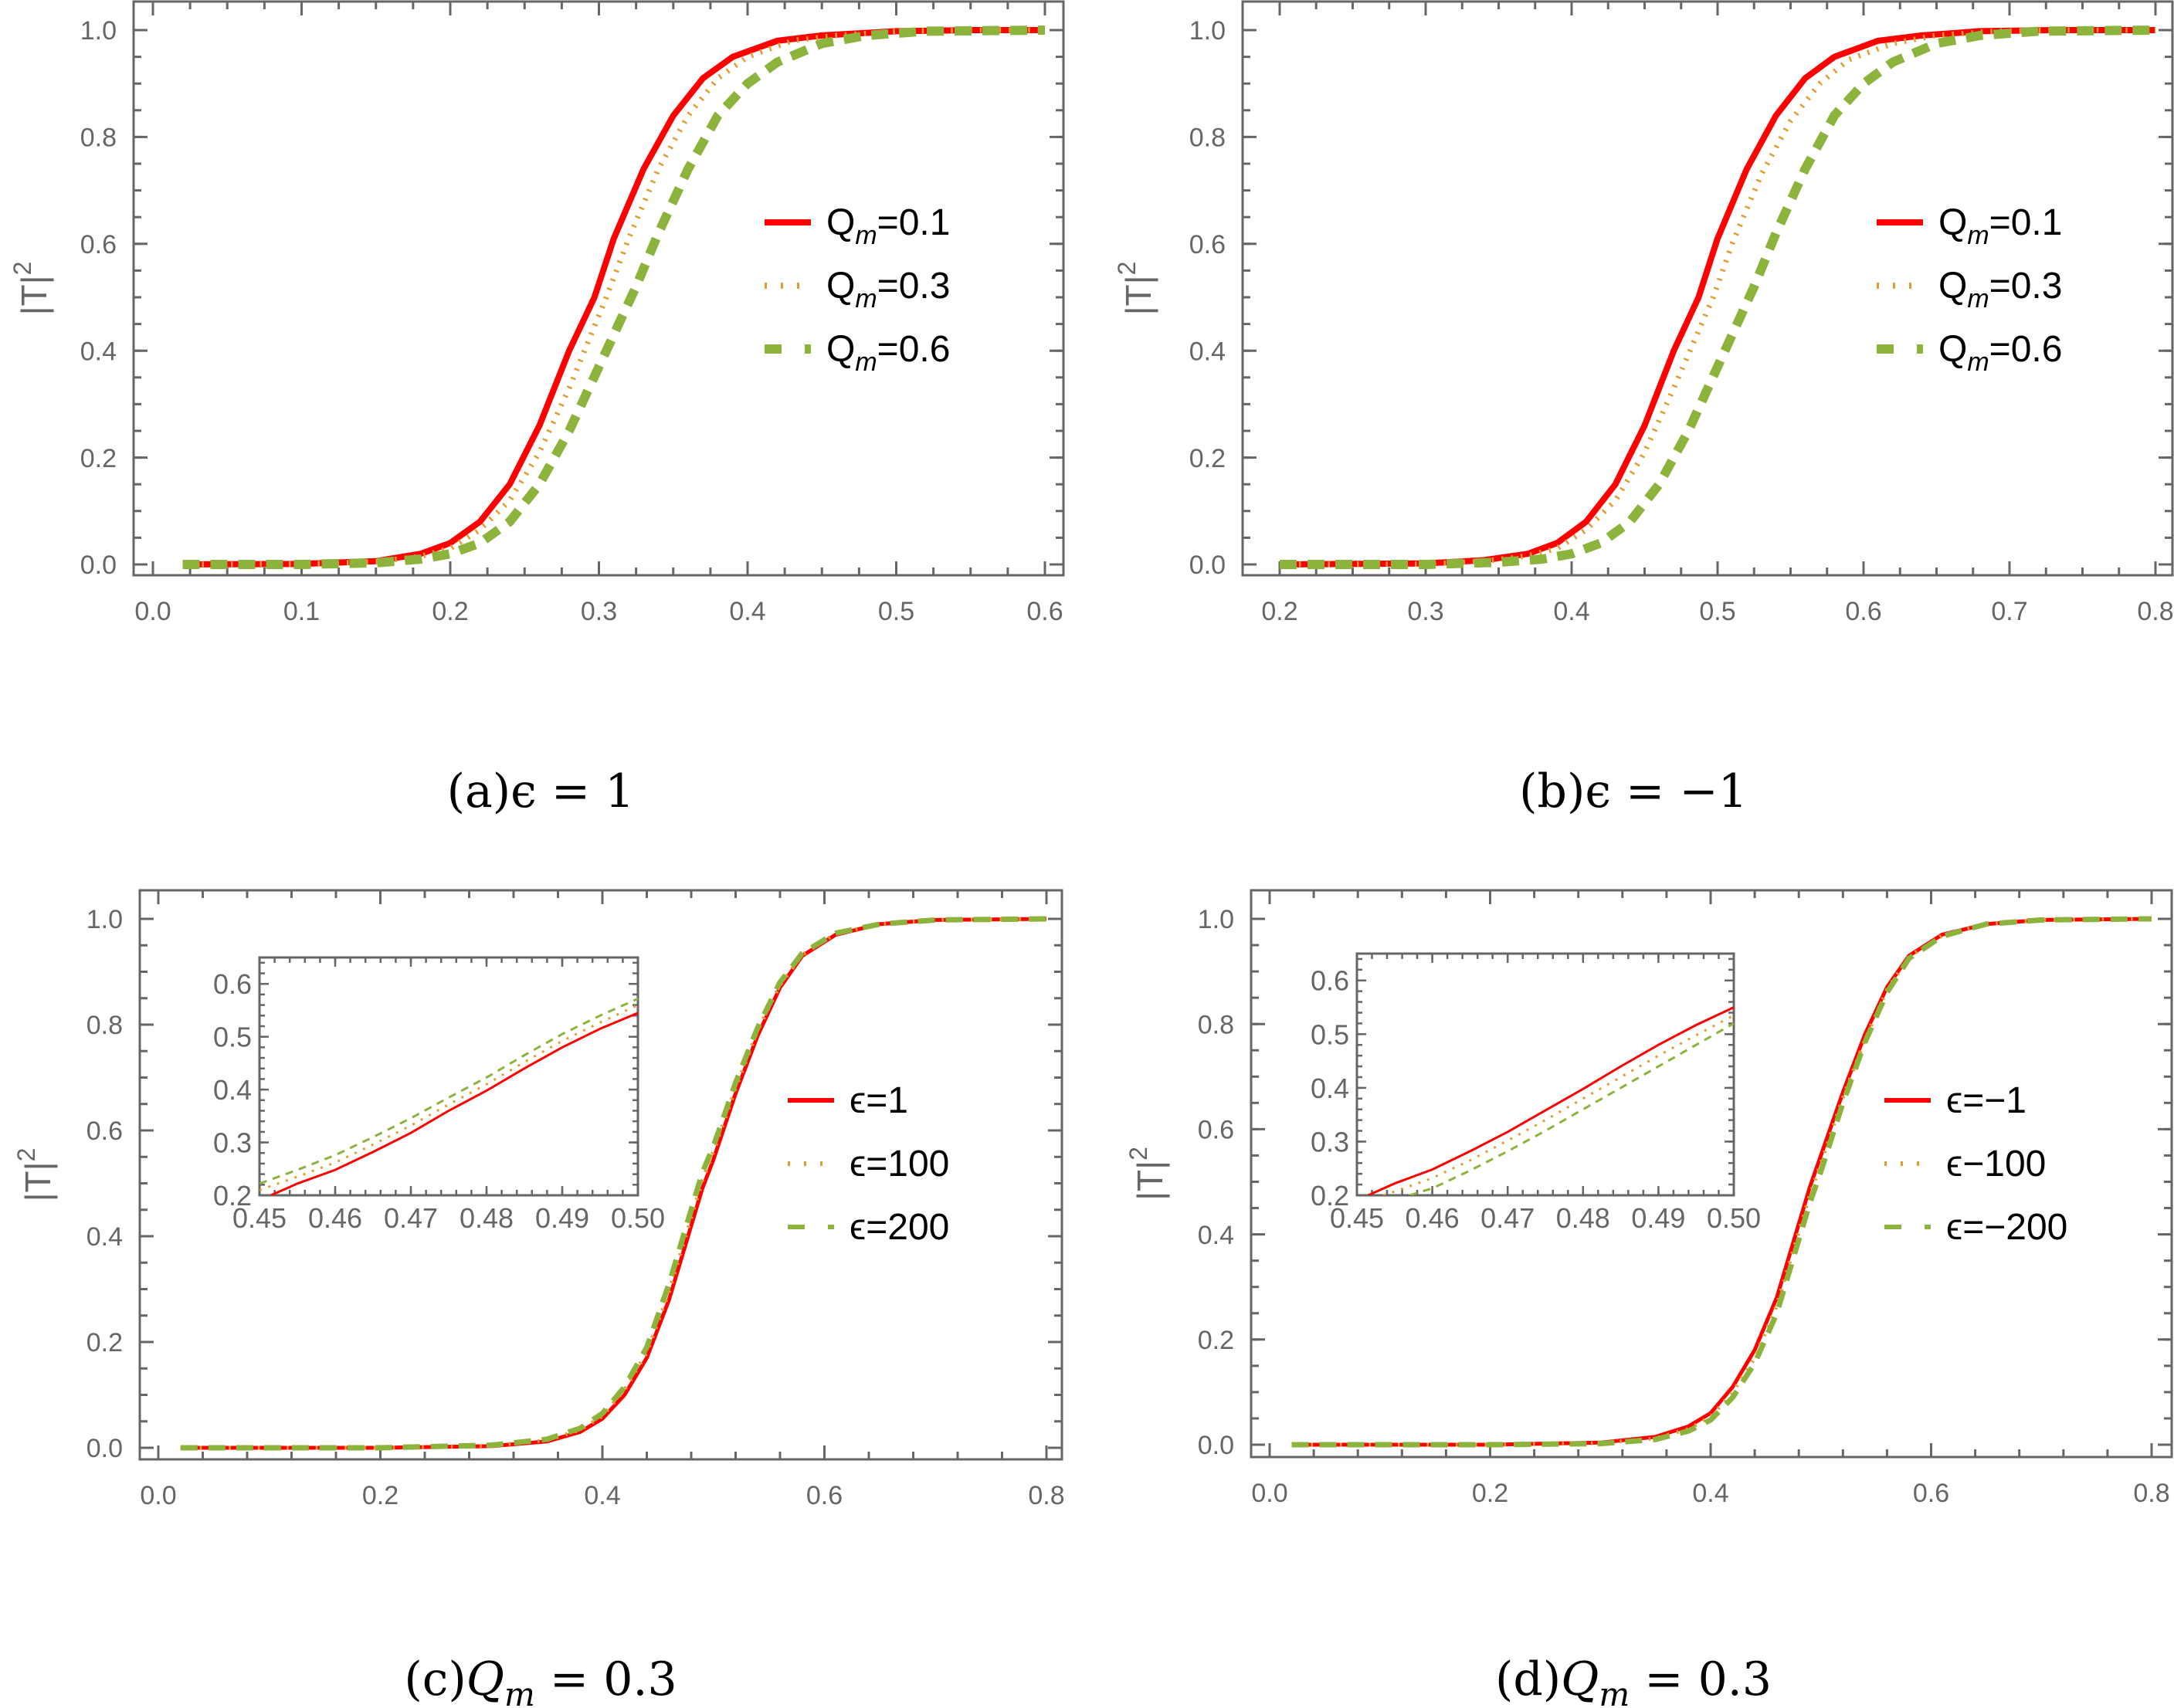  I want to click on panel-d-inset-series-1-line, so click(1558, 1104).